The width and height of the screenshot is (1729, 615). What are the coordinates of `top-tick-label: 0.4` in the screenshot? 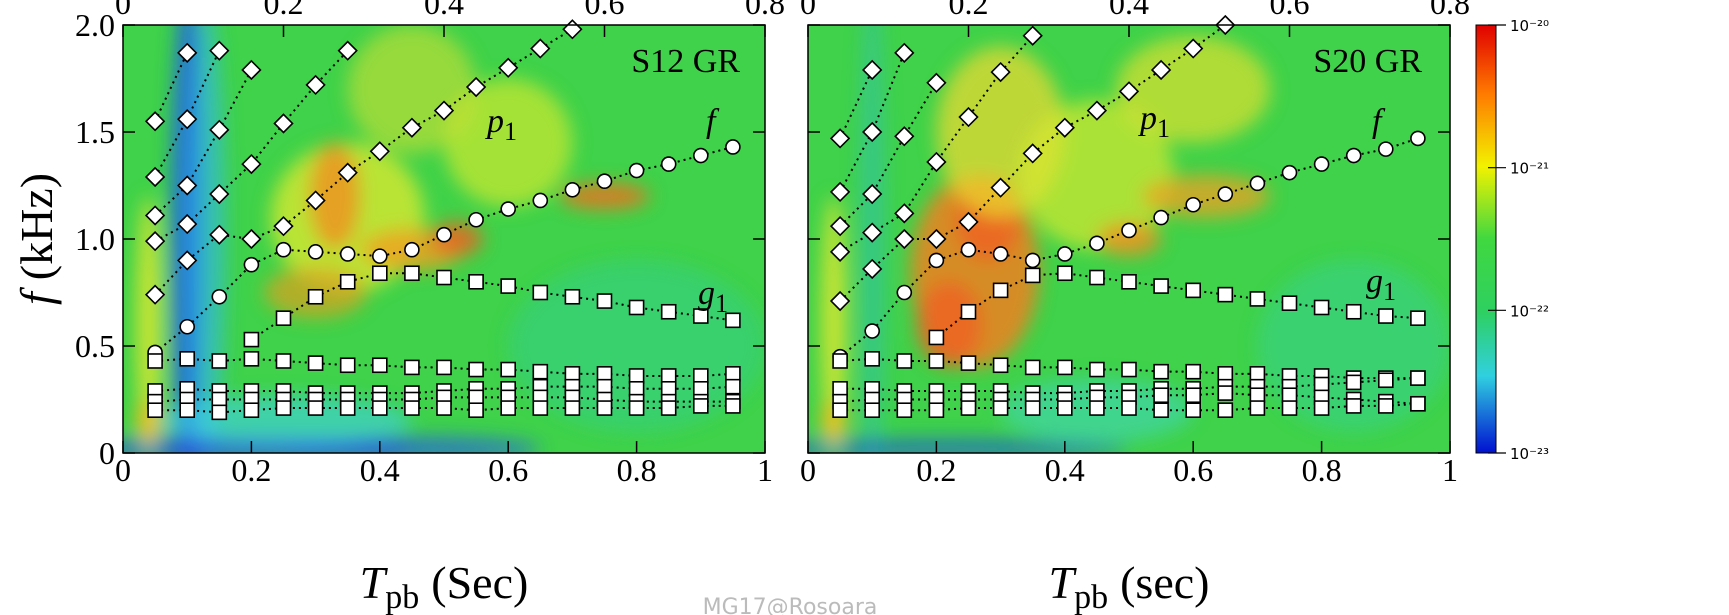 It's located at (1129, 10).